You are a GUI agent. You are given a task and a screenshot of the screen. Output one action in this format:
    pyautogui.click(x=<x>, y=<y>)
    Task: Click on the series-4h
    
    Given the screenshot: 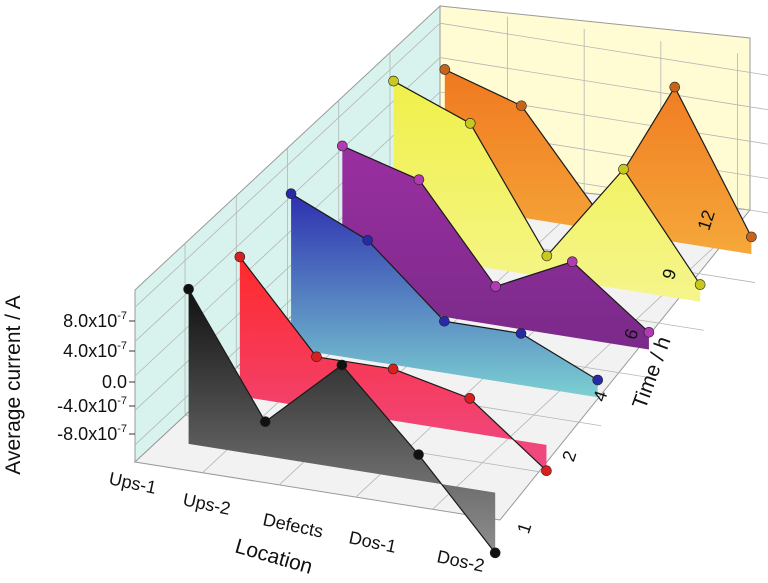 What is the action you would take?
    pyautogui.click(x=444, y=293)
    